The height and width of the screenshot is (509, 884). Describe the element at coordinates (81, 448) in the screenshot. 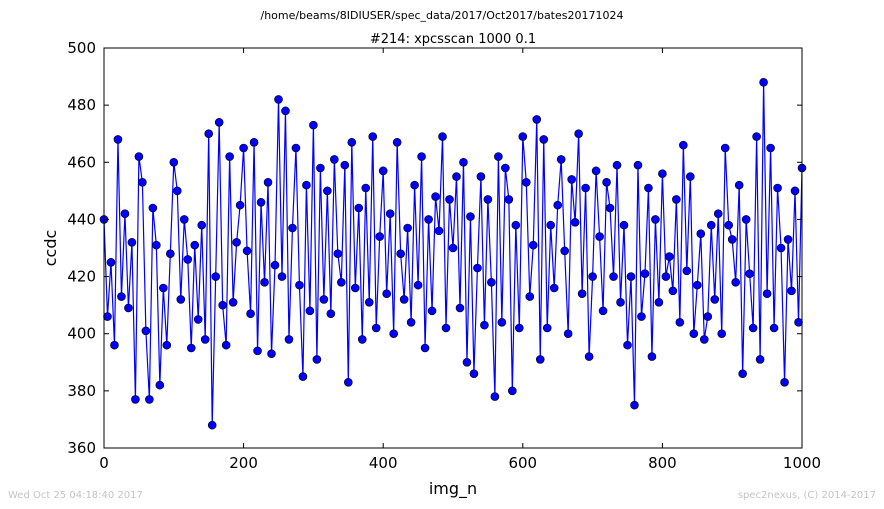

I see `y-tick-label: 360` at that location.